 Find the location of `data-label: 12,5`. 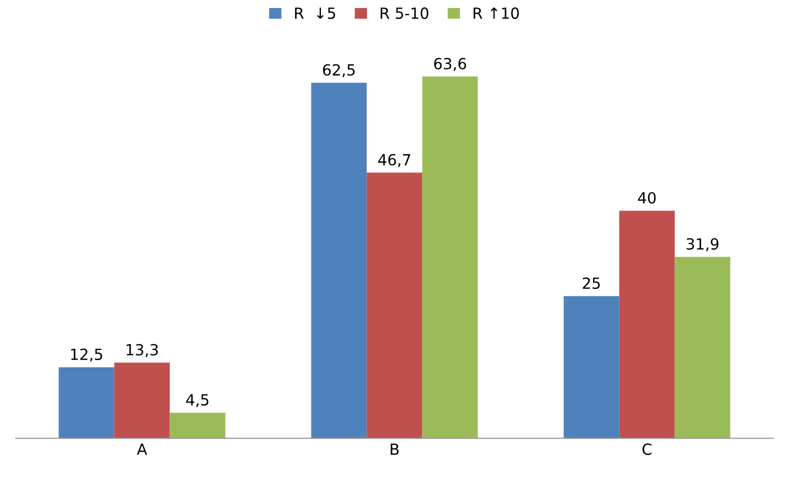

data-label: 12,5 is located at coordinates (86, 355).